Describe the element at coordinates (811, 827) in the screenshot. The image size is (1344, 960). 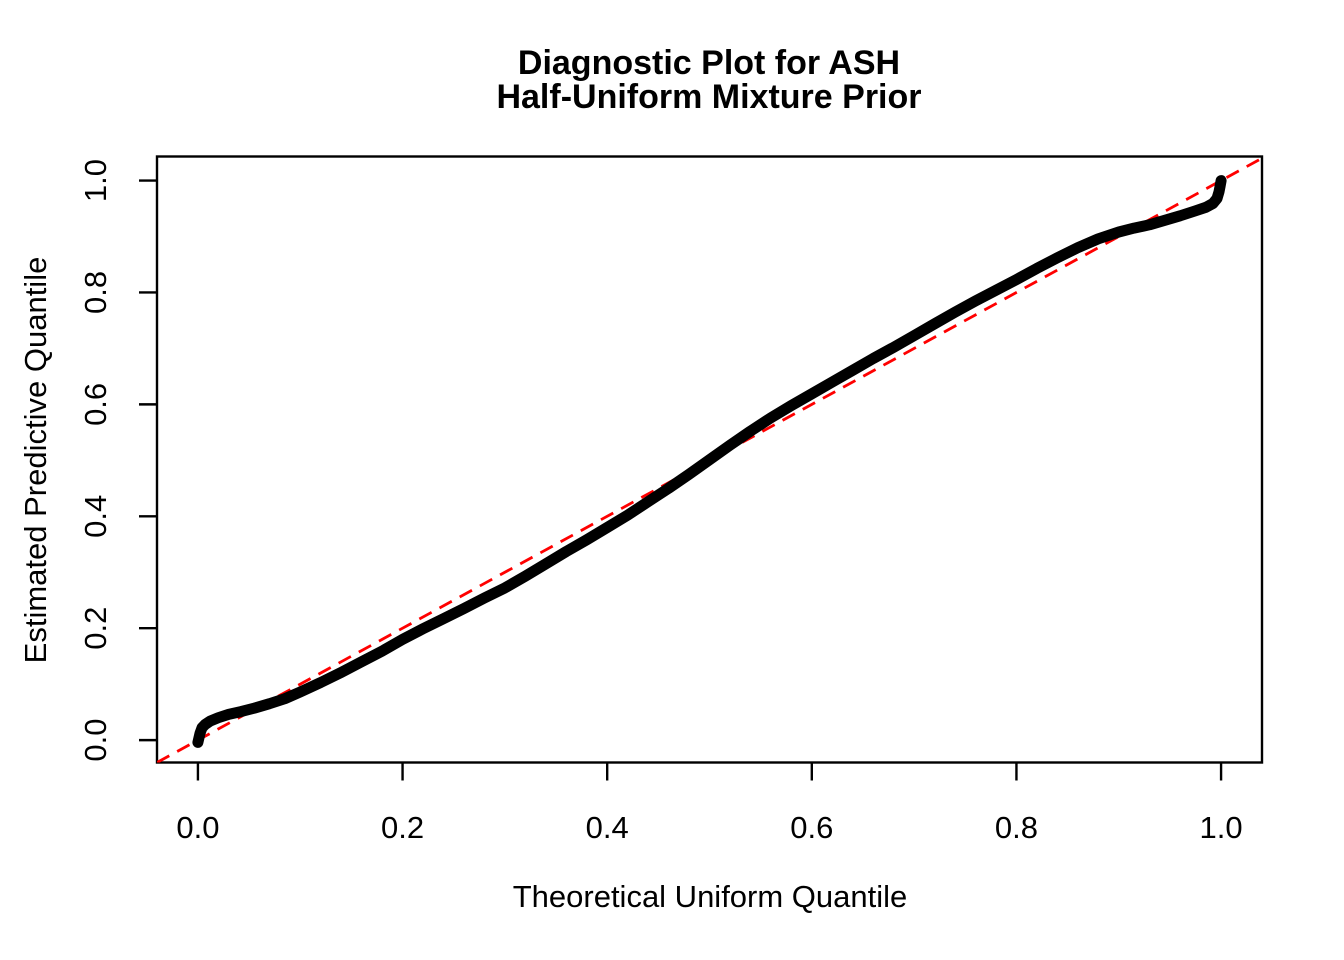
I see `x-tick-label: 0.6` at that location.